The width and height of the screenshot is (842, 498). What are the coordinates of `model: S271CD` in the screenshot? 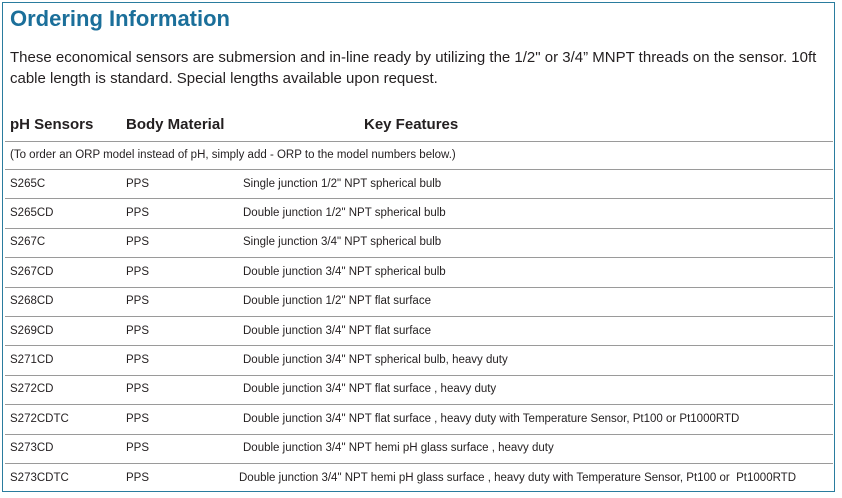 It's located at (32, 359).